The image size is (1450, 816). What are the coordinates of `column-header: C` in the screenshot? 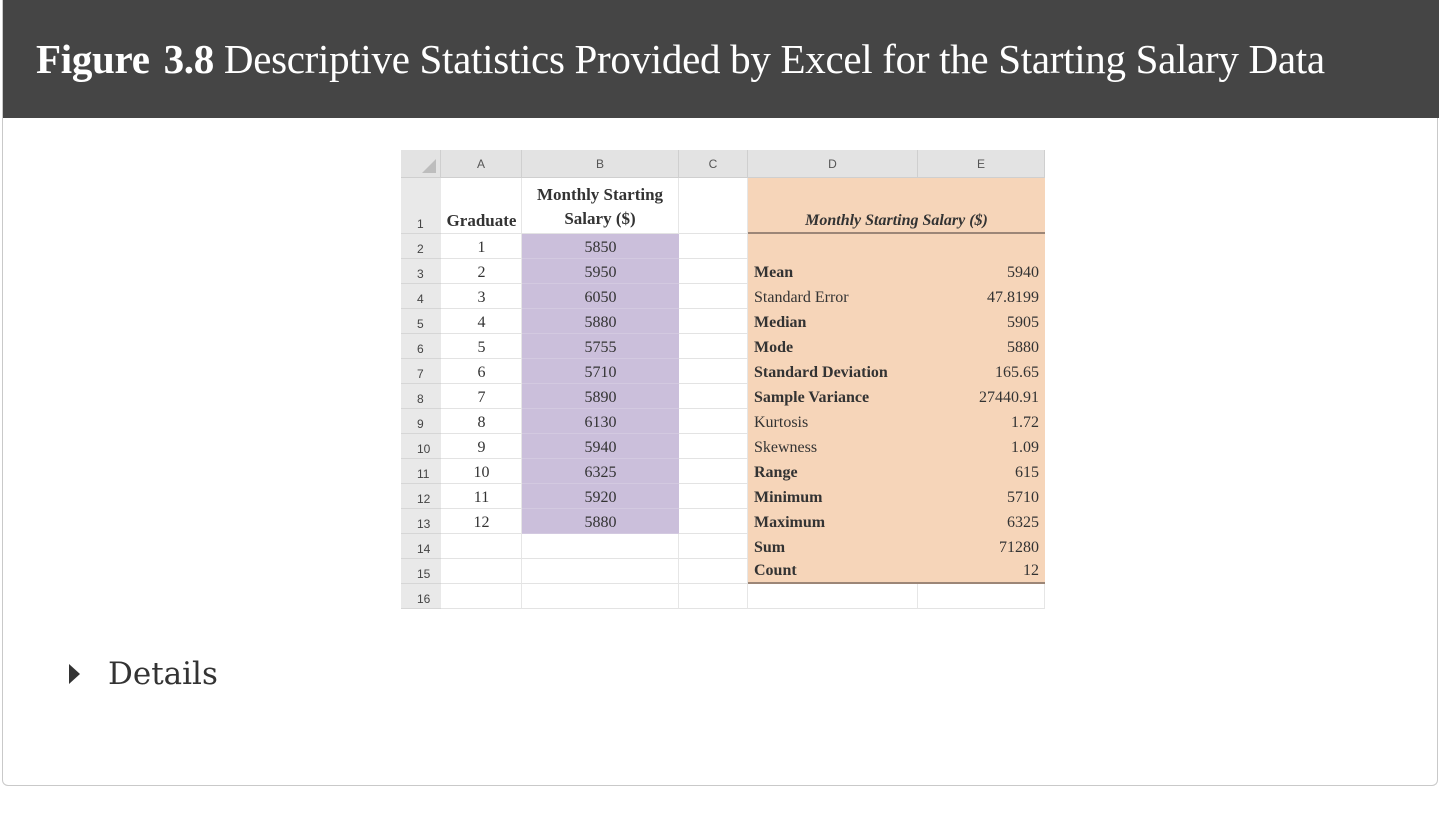 It's located at (713, 164).